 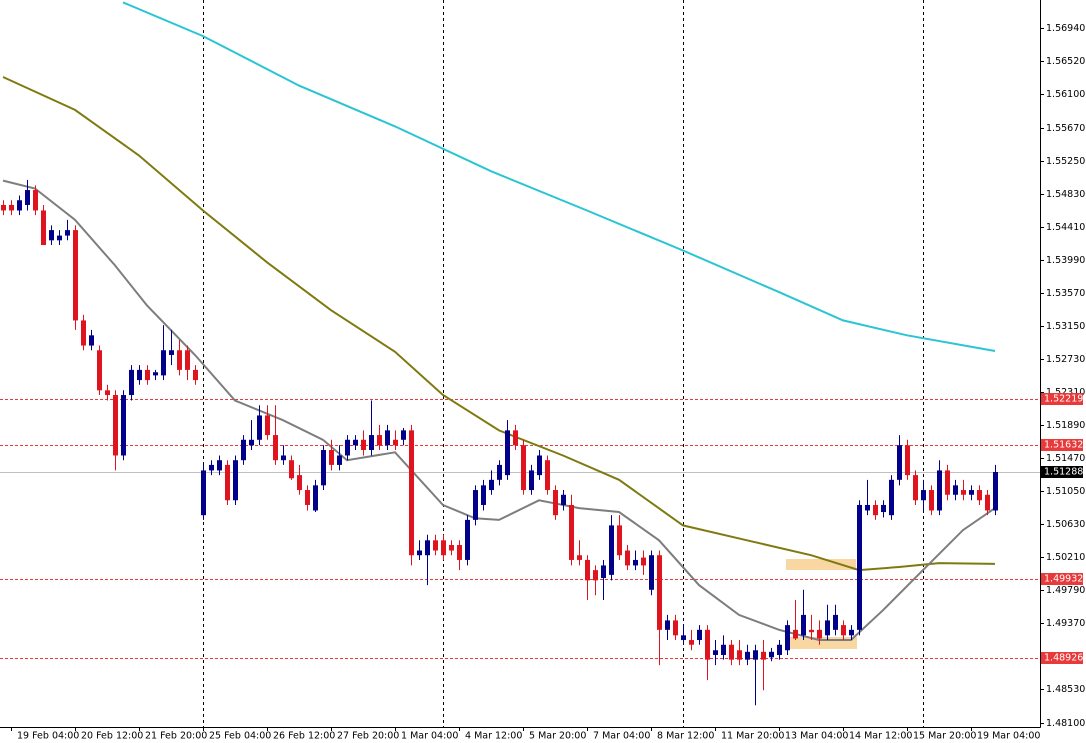 I want to click on y-tick-label: 1.49790, so click(x=1065, y=590).